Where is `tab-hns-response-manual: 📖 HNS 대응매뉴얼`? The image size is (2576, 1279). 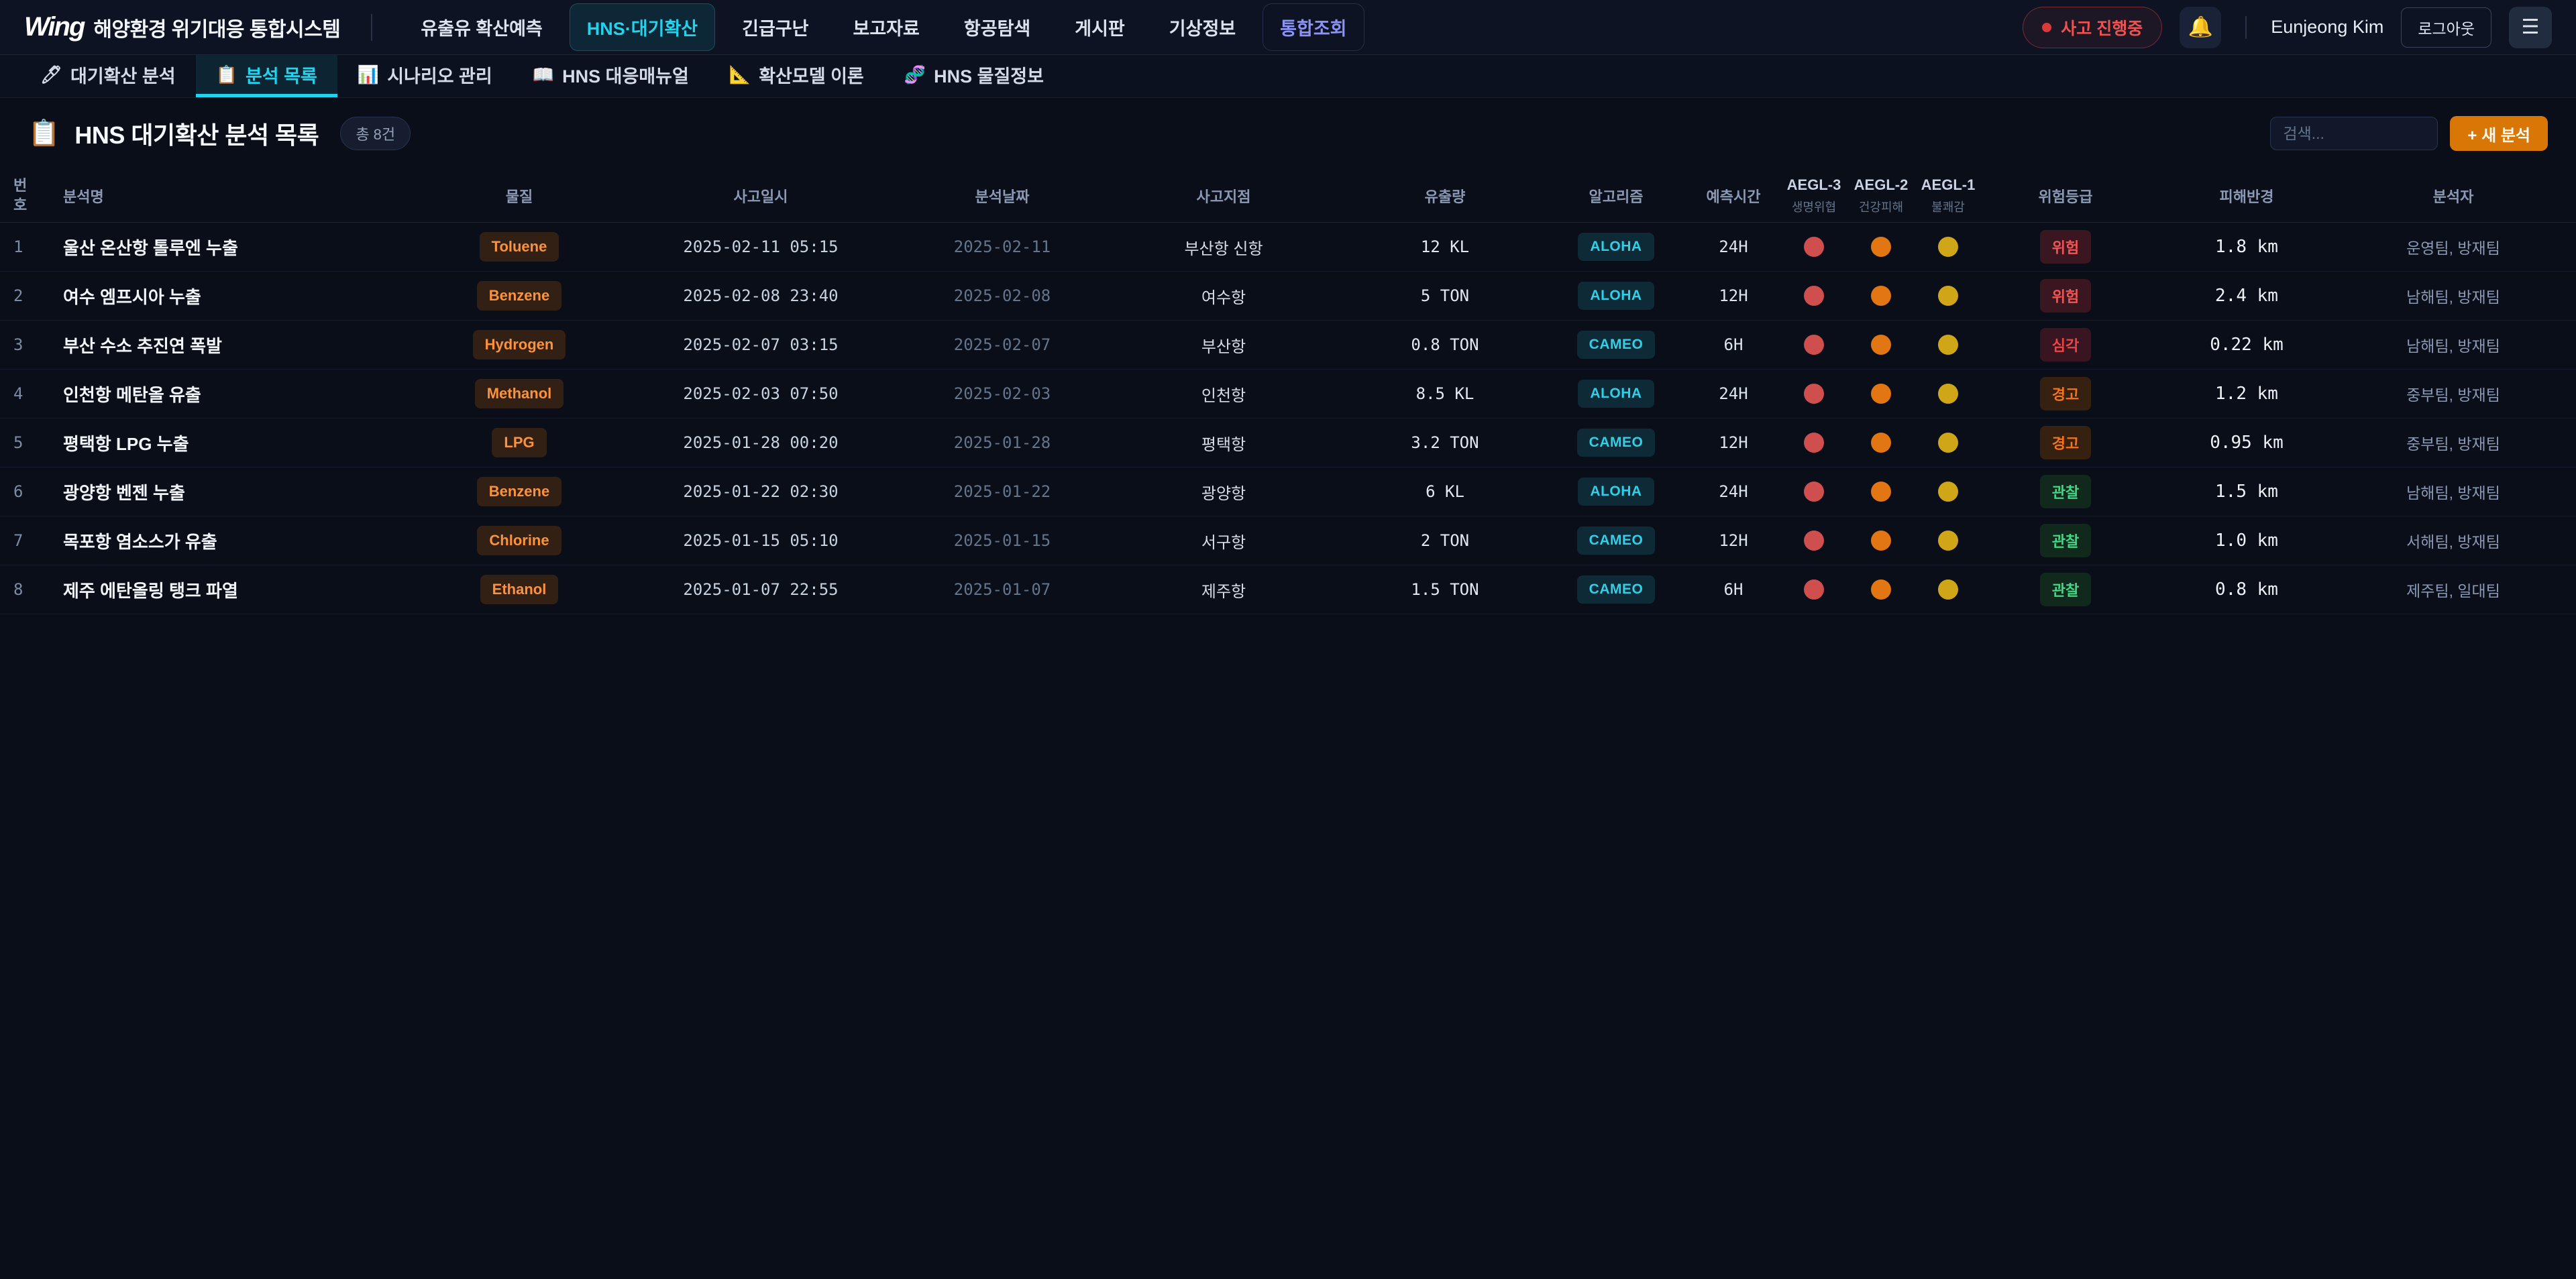
tab-hns-response-manual: 📖 HNS 대응매뉴얼 is located at coordinates (611, 76).